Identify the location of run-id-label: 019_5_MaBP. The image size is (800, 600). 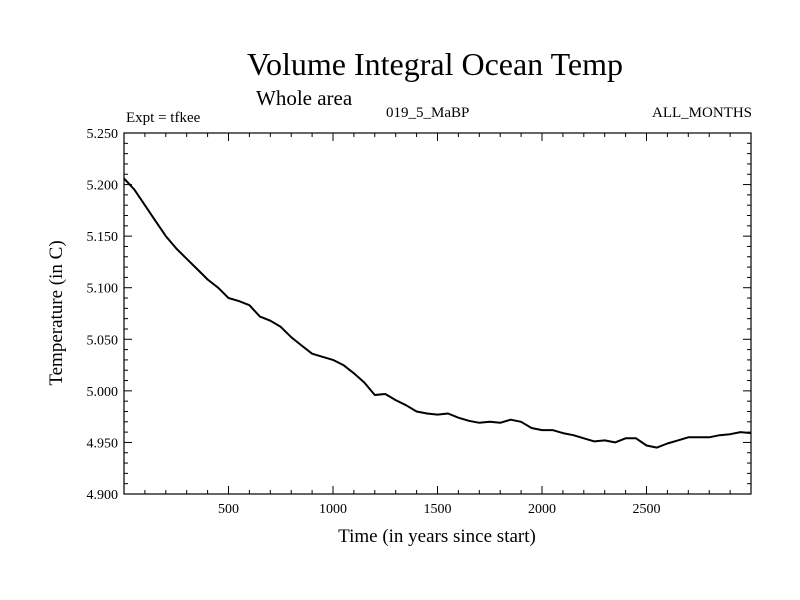
(428, 113).